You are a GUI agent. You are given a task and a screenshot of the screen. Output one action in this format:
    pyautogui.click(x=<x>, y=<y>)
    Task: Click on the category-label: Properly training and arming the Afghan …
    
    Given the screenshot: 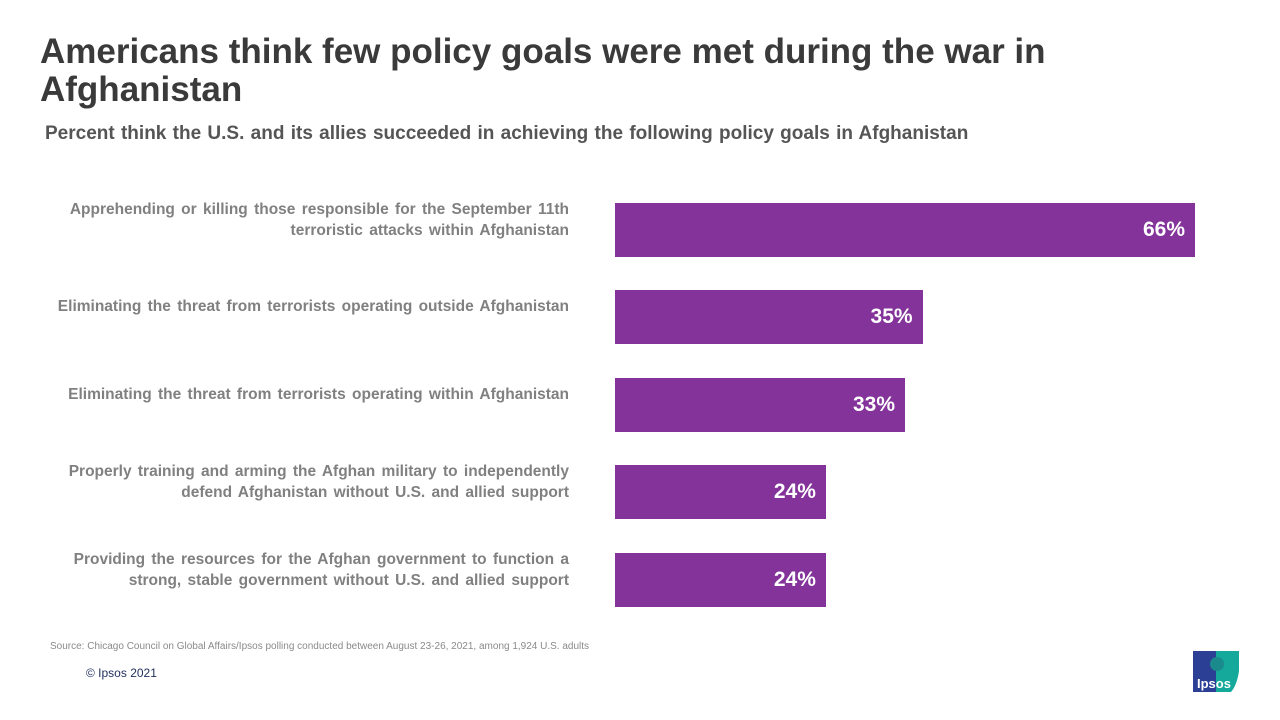 What is the action you would take?
    pyautogui.click(x=318, y=481)
    